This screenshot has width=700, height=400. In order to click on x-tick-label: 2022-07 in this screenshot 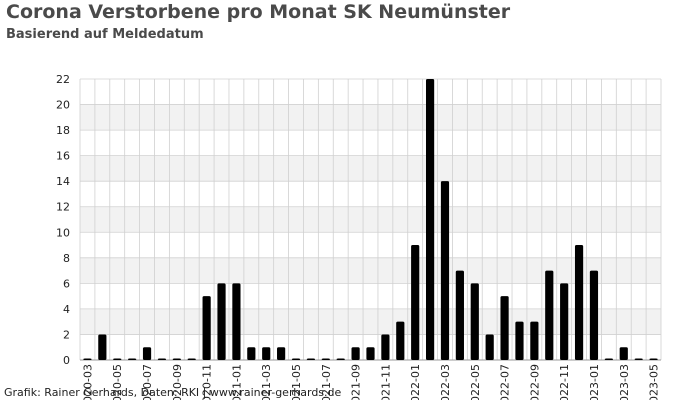, I will do `click(505, 382)`.